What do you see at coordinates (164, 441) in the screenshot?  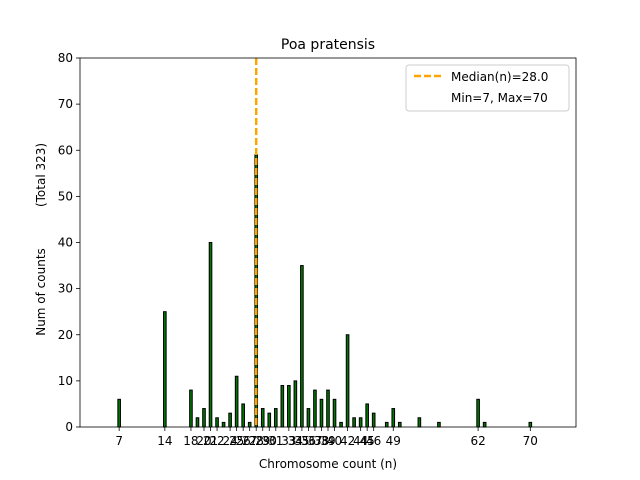 I see `x-tick-label: 14` at bounding box center [164, 441].